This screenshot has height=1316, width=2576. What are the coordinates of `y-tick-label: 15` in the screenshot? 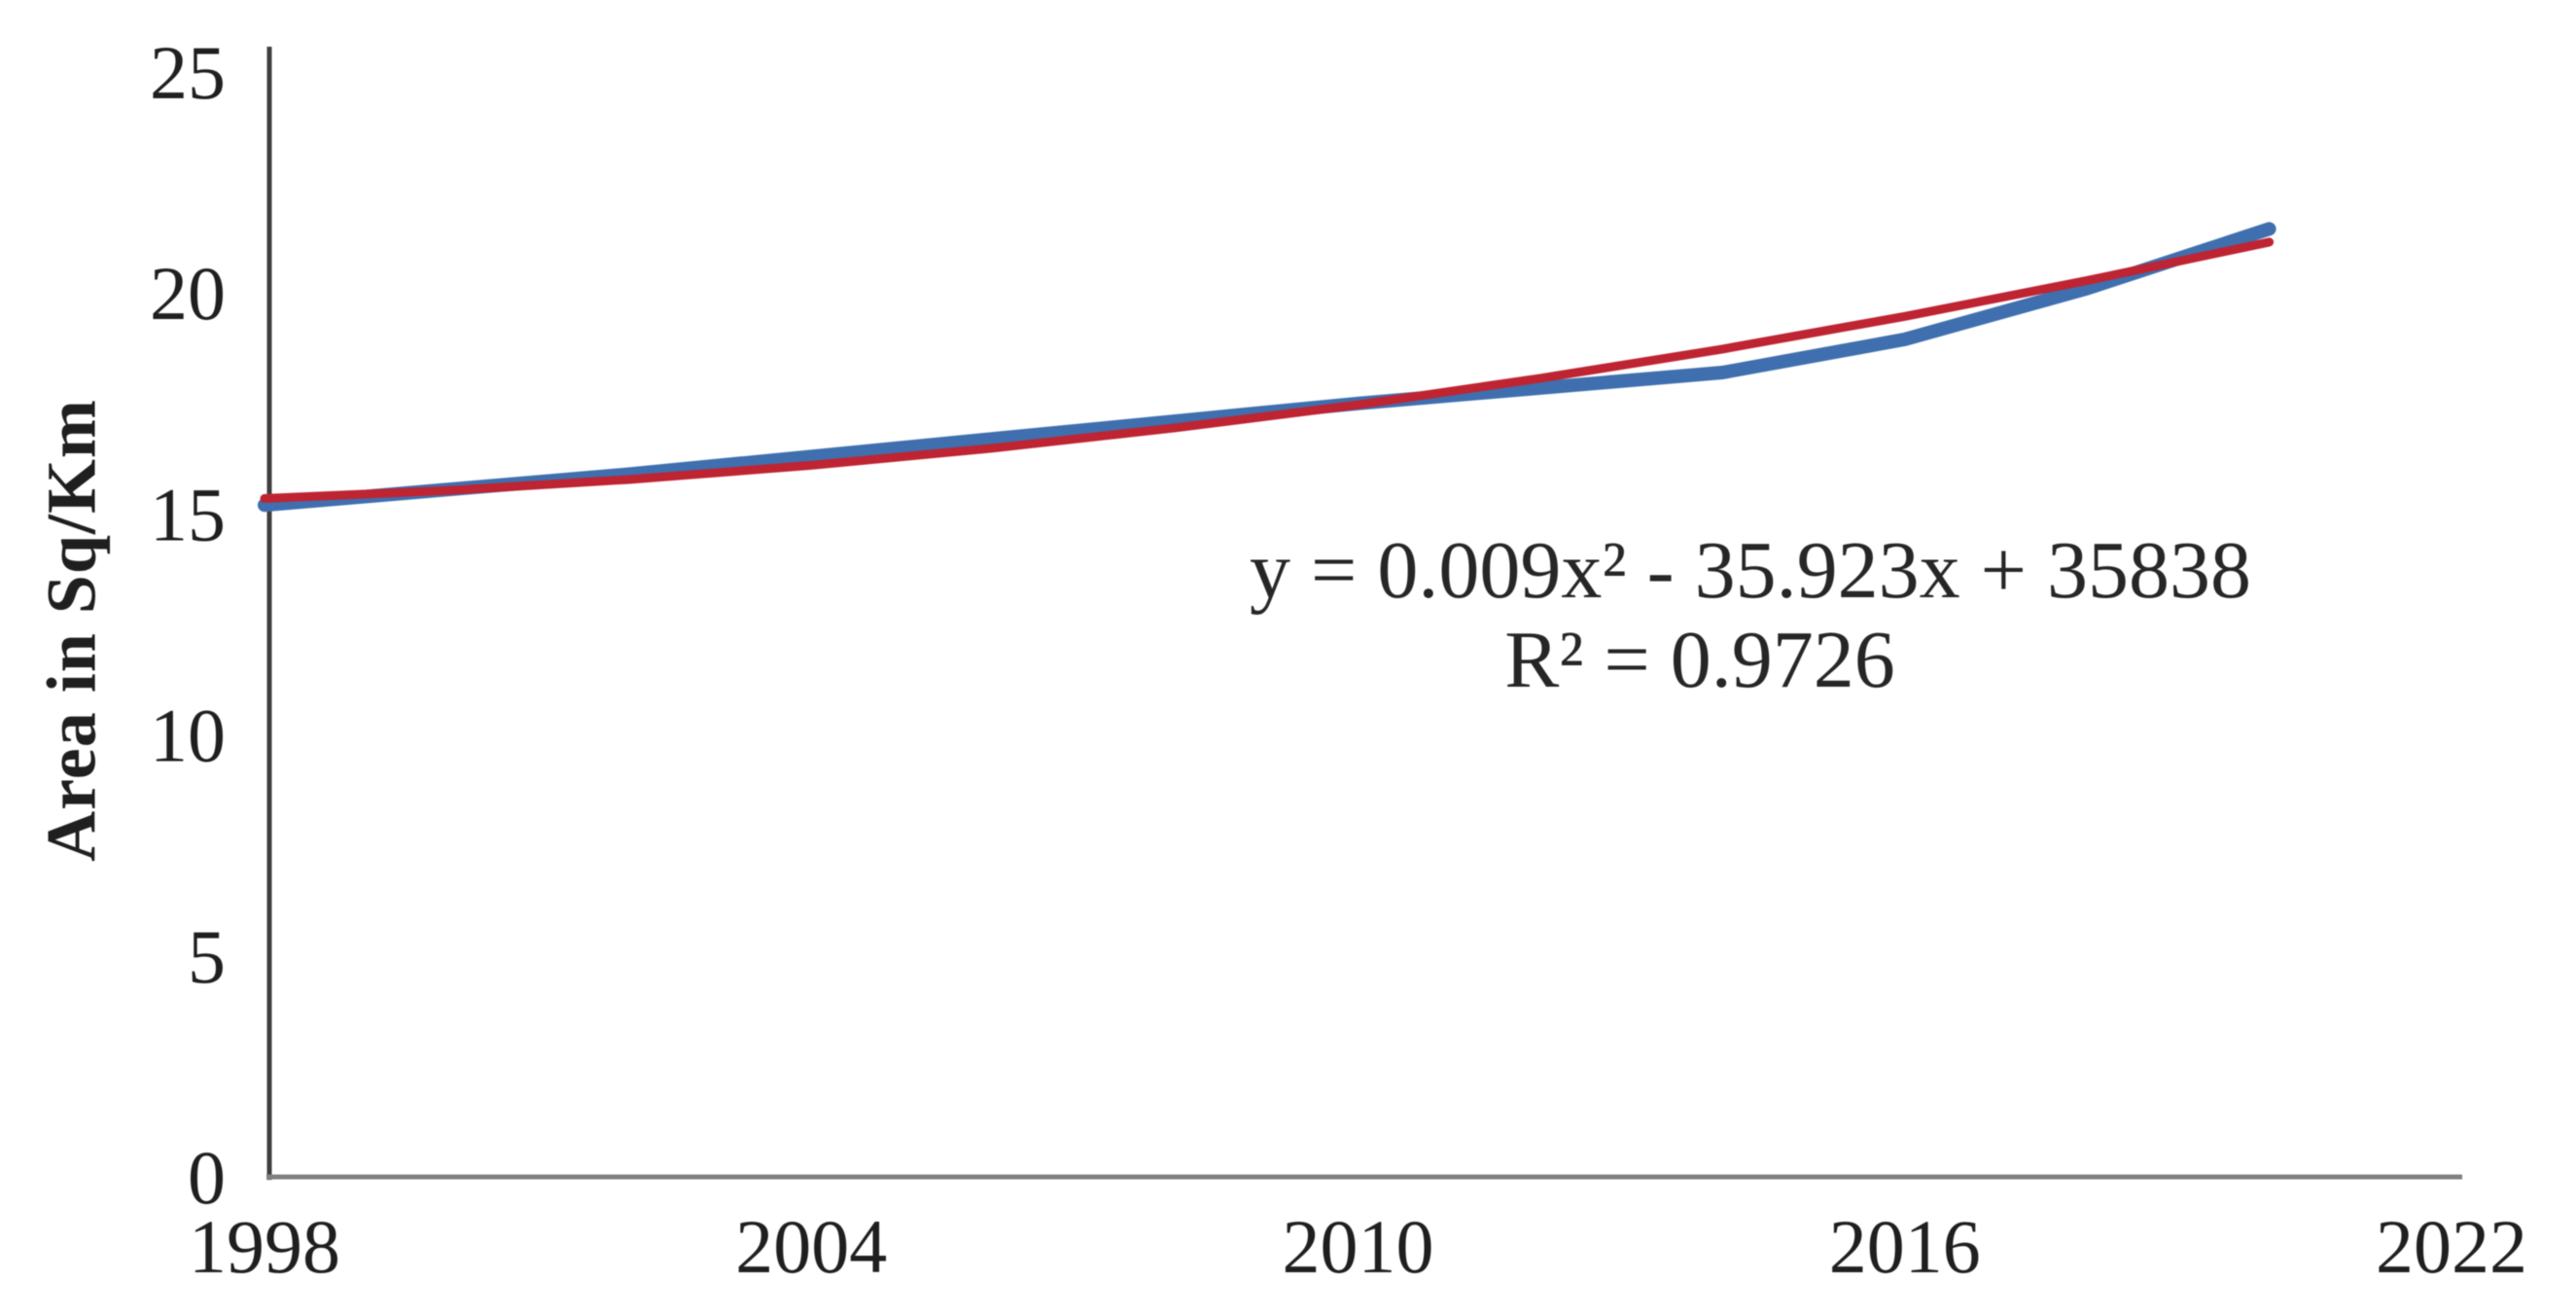 It's located at (188, 514).